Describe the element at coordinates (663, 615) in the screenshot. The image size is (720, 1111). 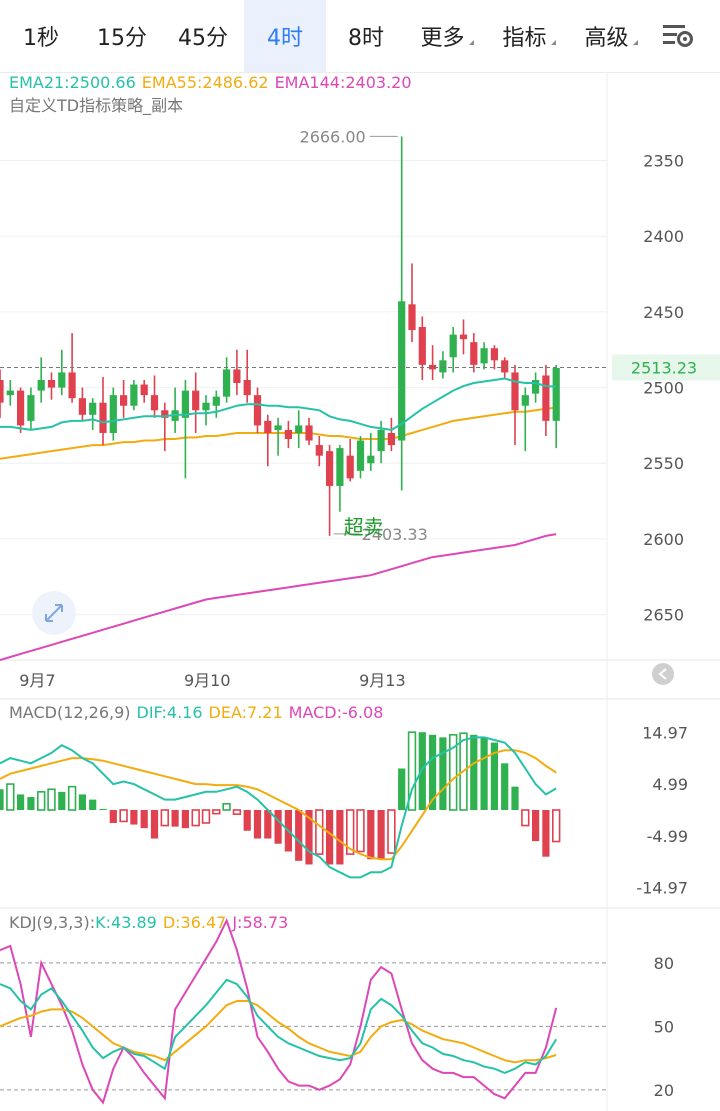
I see `y-tick-label: 2650` at that location.